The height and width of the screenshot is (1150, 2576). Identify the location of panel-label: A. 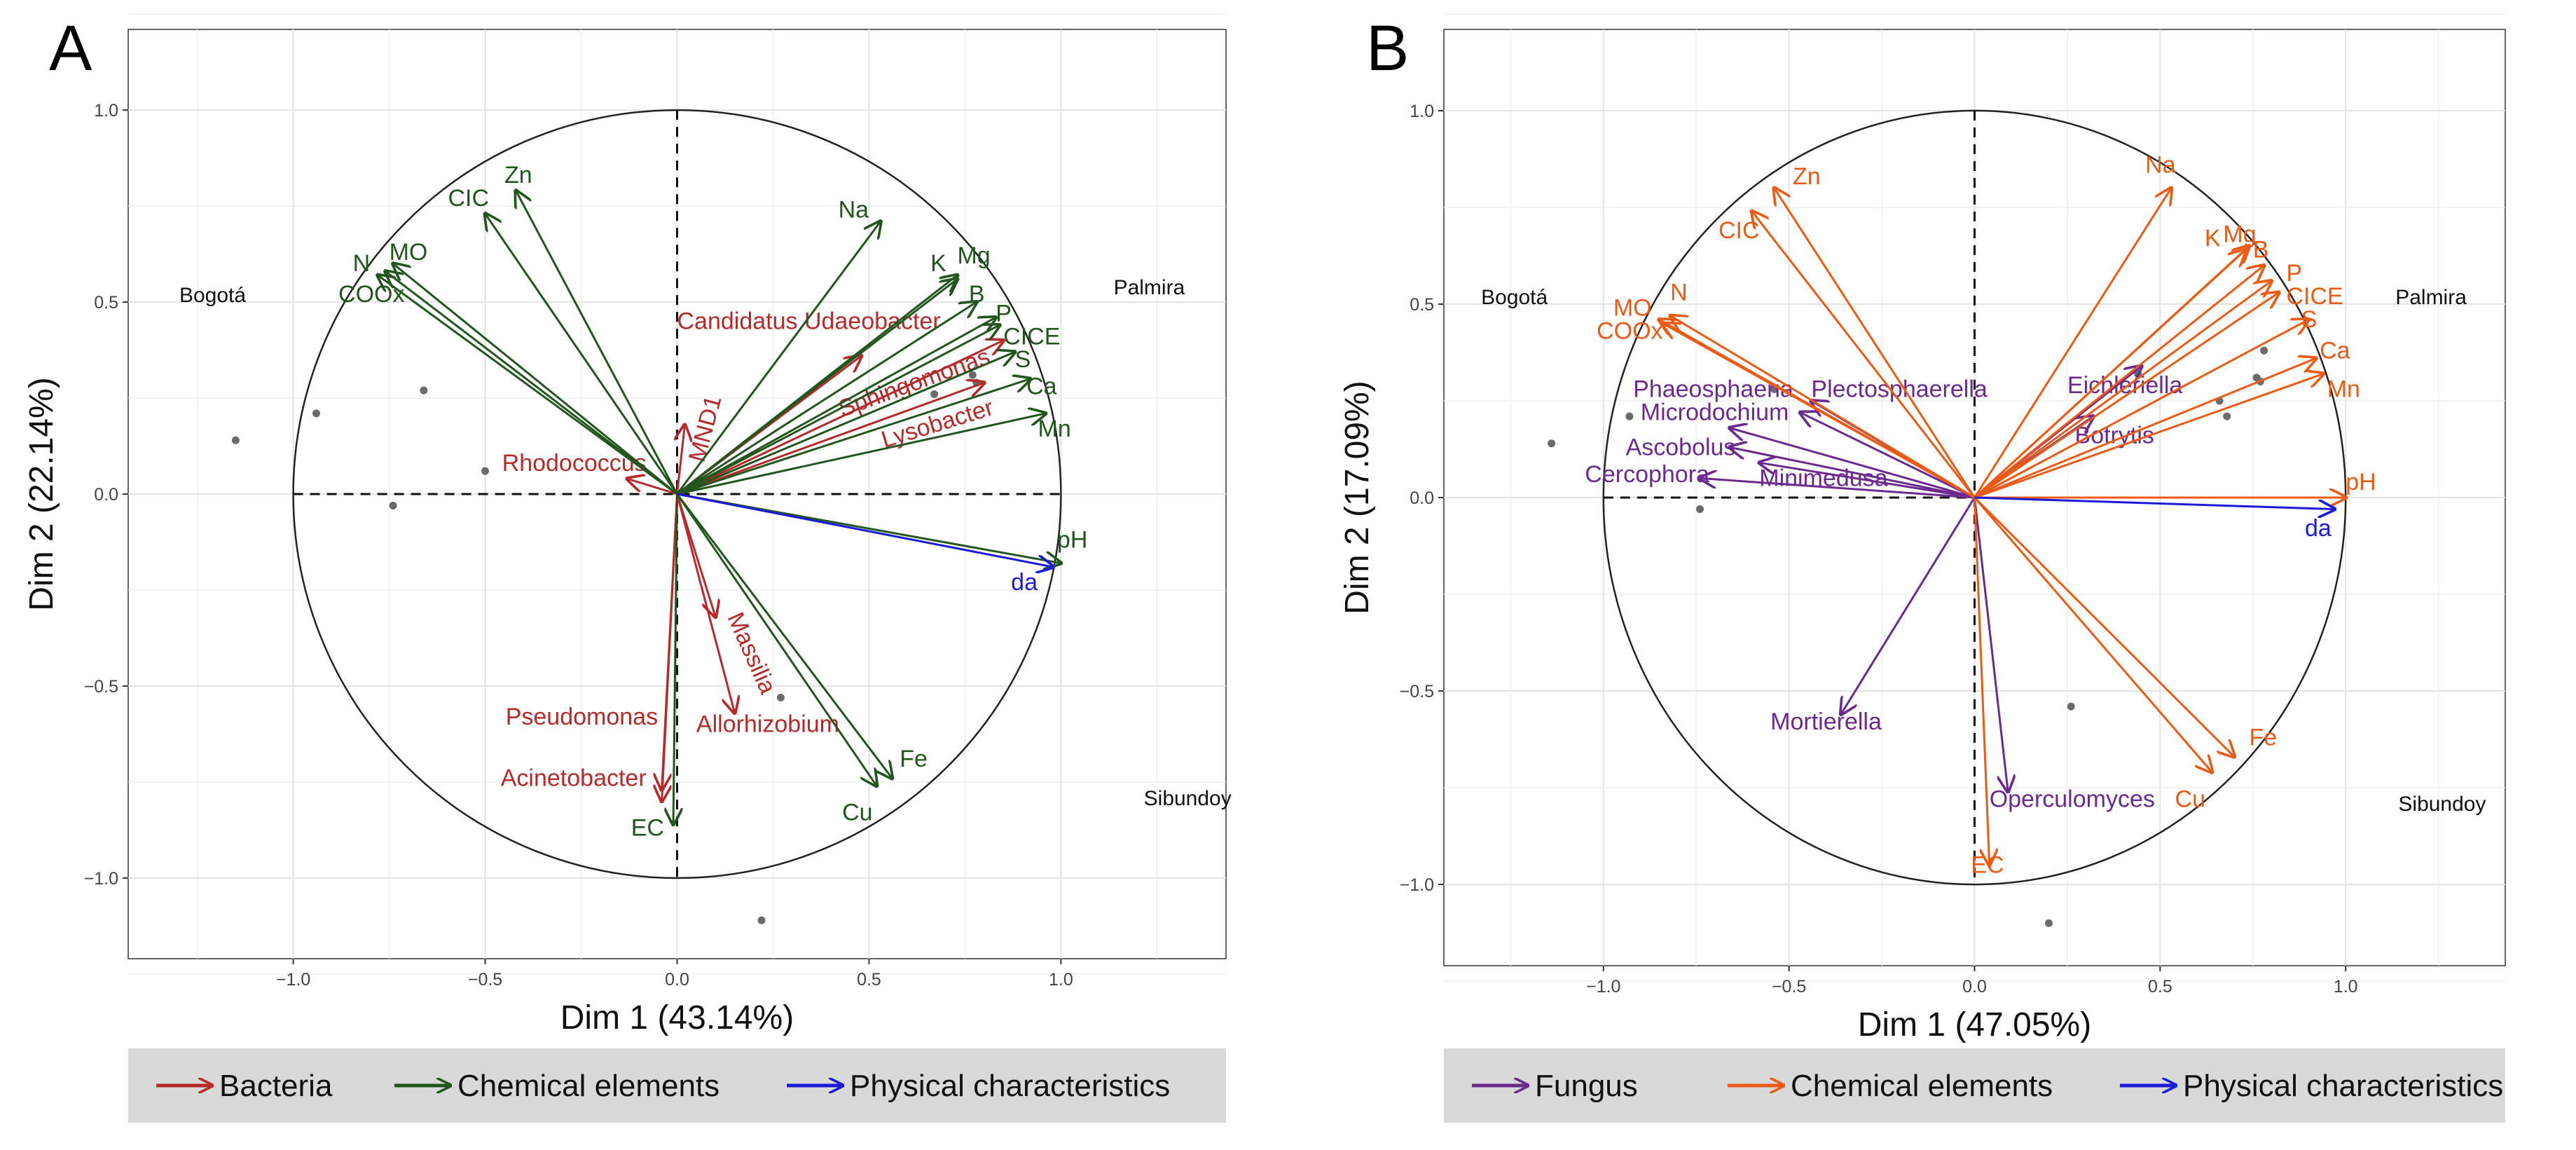
(70, 48).